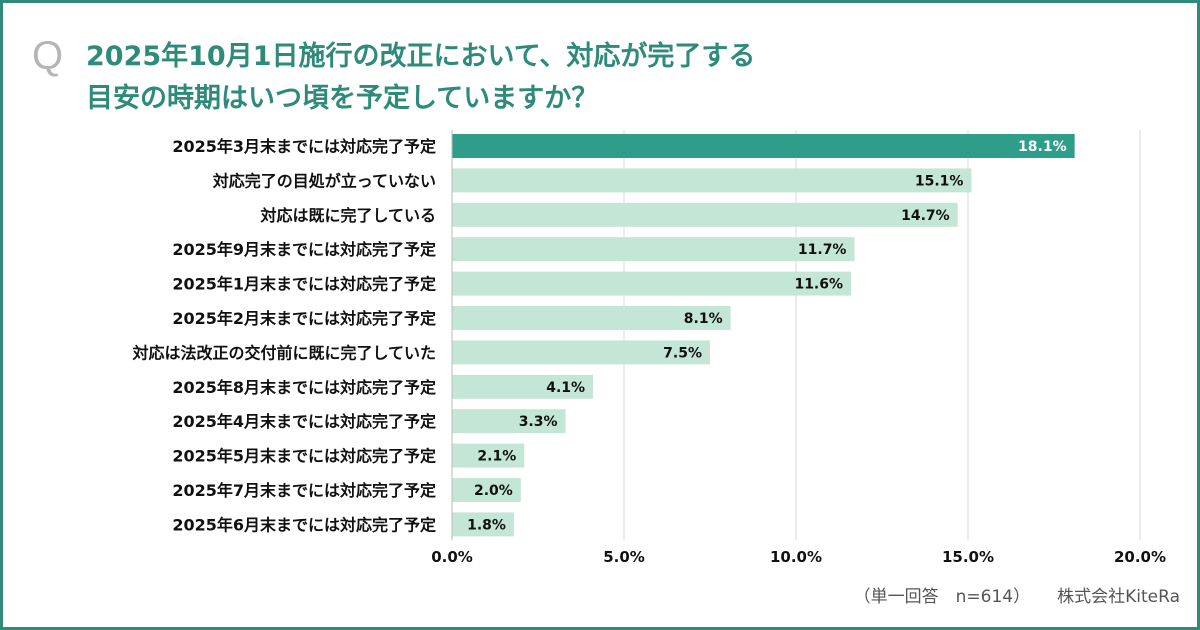 The height and width of the screenshot is (630, 1200). I want to click on x-tick-label: 0.0%, so click(452, 557).